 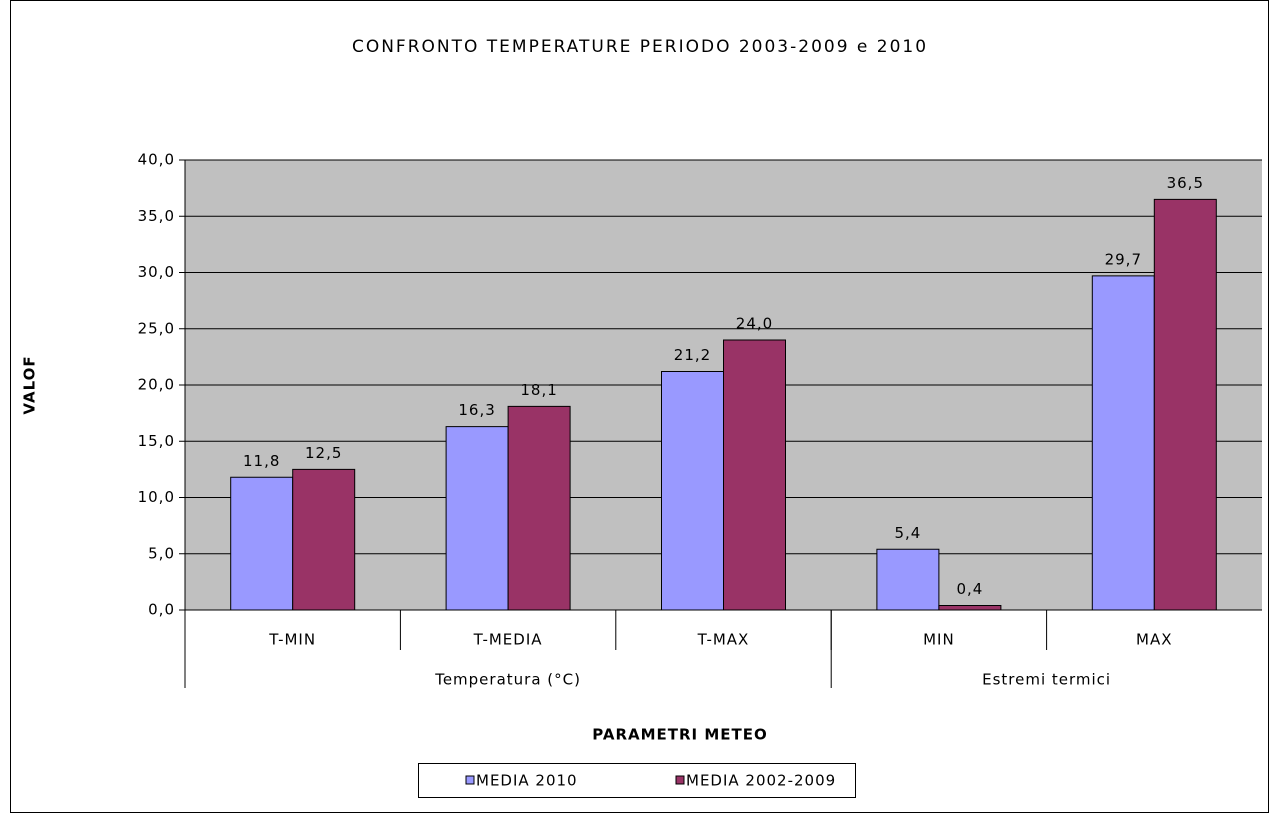 I want to click on legend-label: MEDIA 2010, so click(x=527, y=781).